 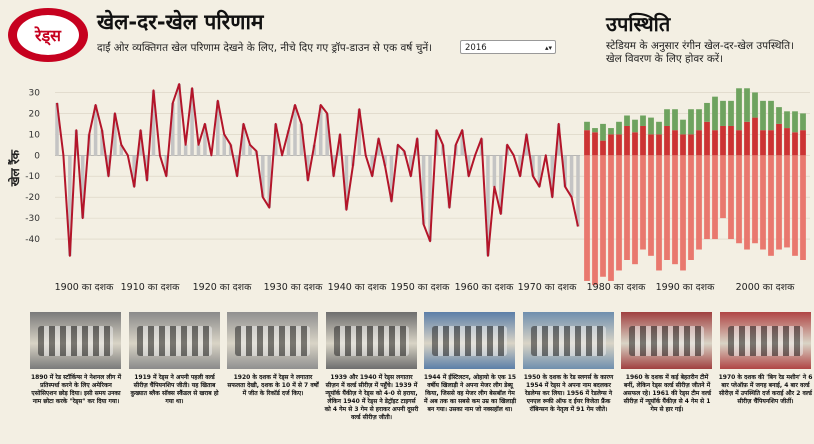 I want to click on decade-label: 1970 का दशक, so click(x=547, y=287).